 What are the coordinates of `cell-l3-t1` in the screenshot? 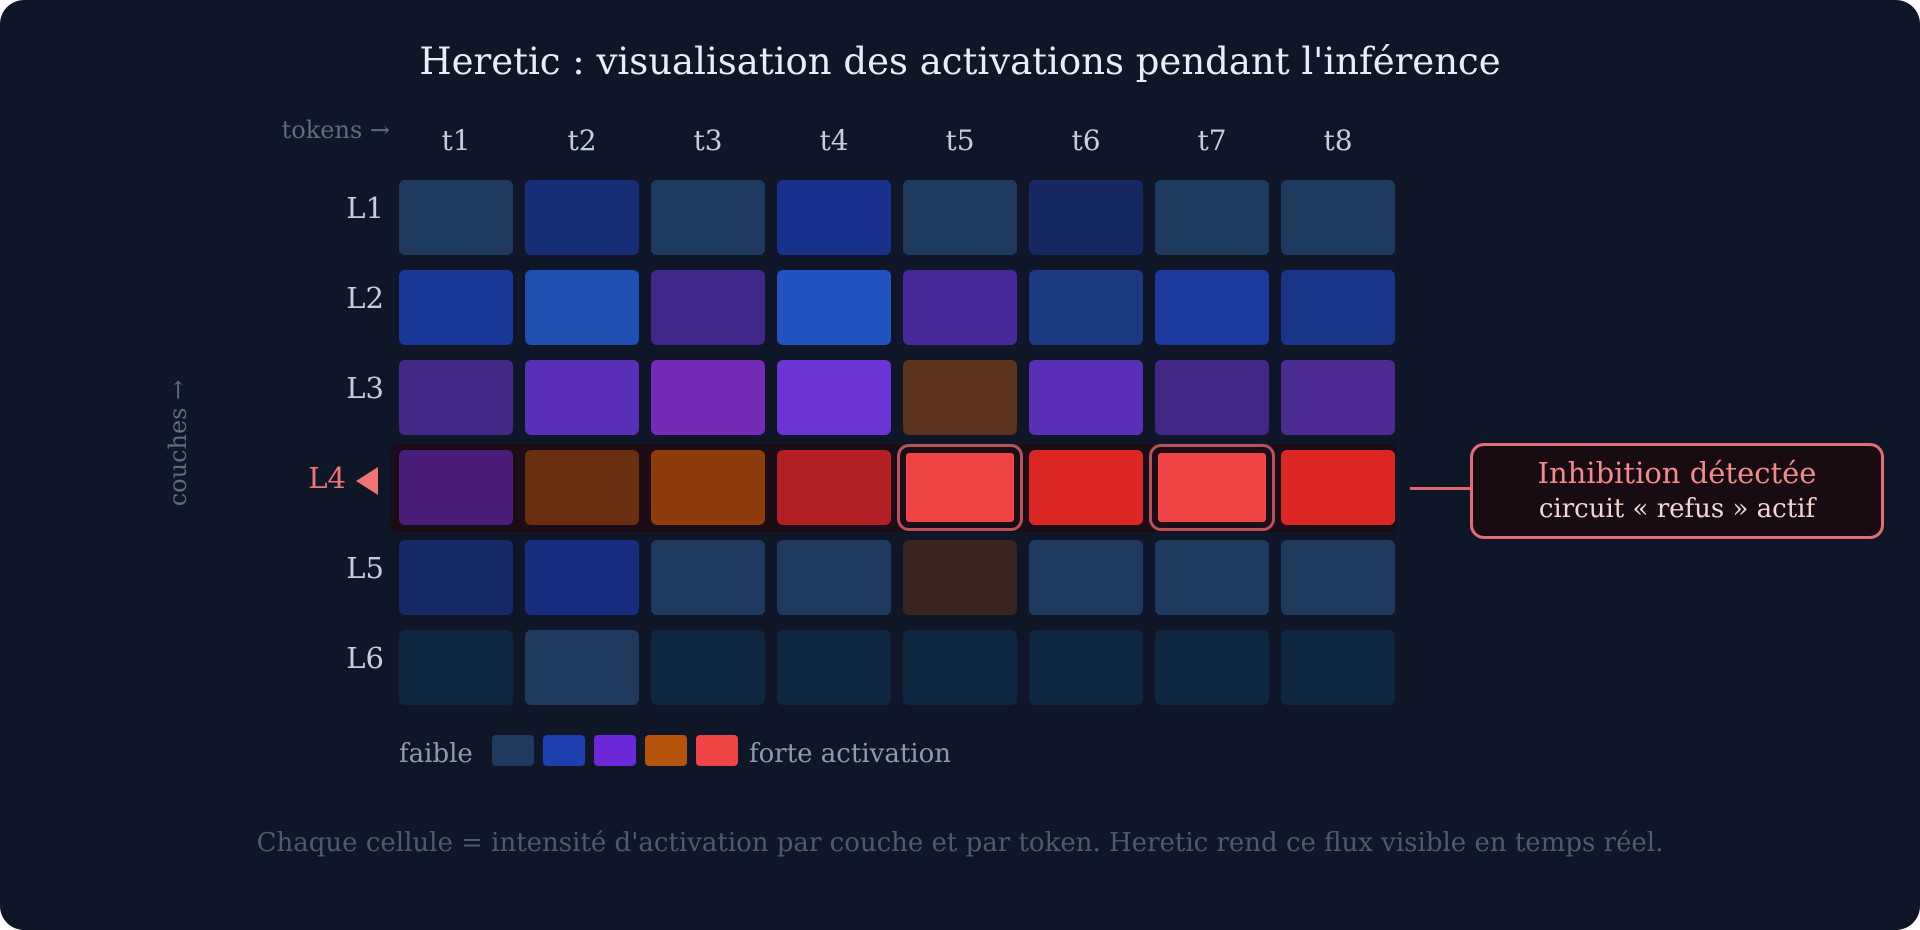 It's located at (456, 397).